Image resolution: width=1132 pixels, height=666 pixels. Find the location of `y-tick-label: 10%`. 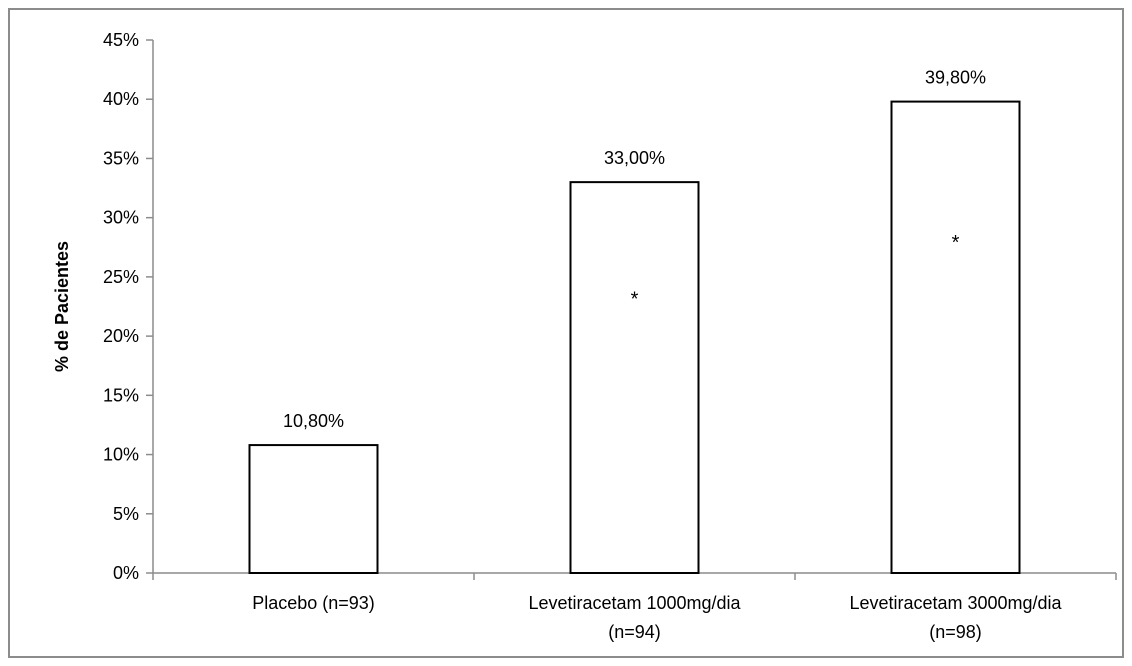

y-tick-label: 10% is located at coordinates (121, 455).